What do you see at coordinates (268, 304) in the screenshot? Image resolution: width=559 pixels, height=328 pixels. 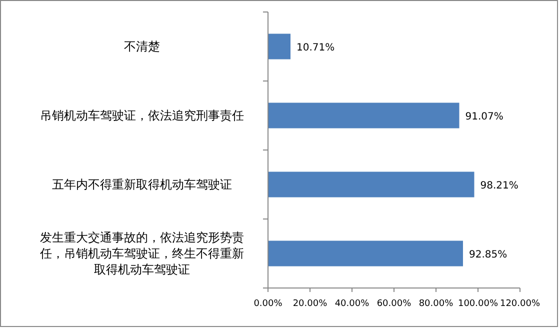 I see `x-tick-label: 0.00%` at bounding box center [268, 304].